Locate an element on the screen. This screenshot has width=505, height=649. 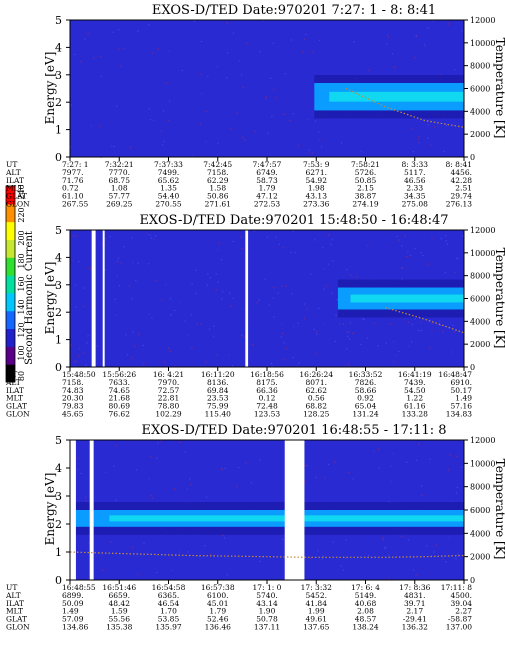
orbit-cell: 137.11 is located at coordinates (267, 627).